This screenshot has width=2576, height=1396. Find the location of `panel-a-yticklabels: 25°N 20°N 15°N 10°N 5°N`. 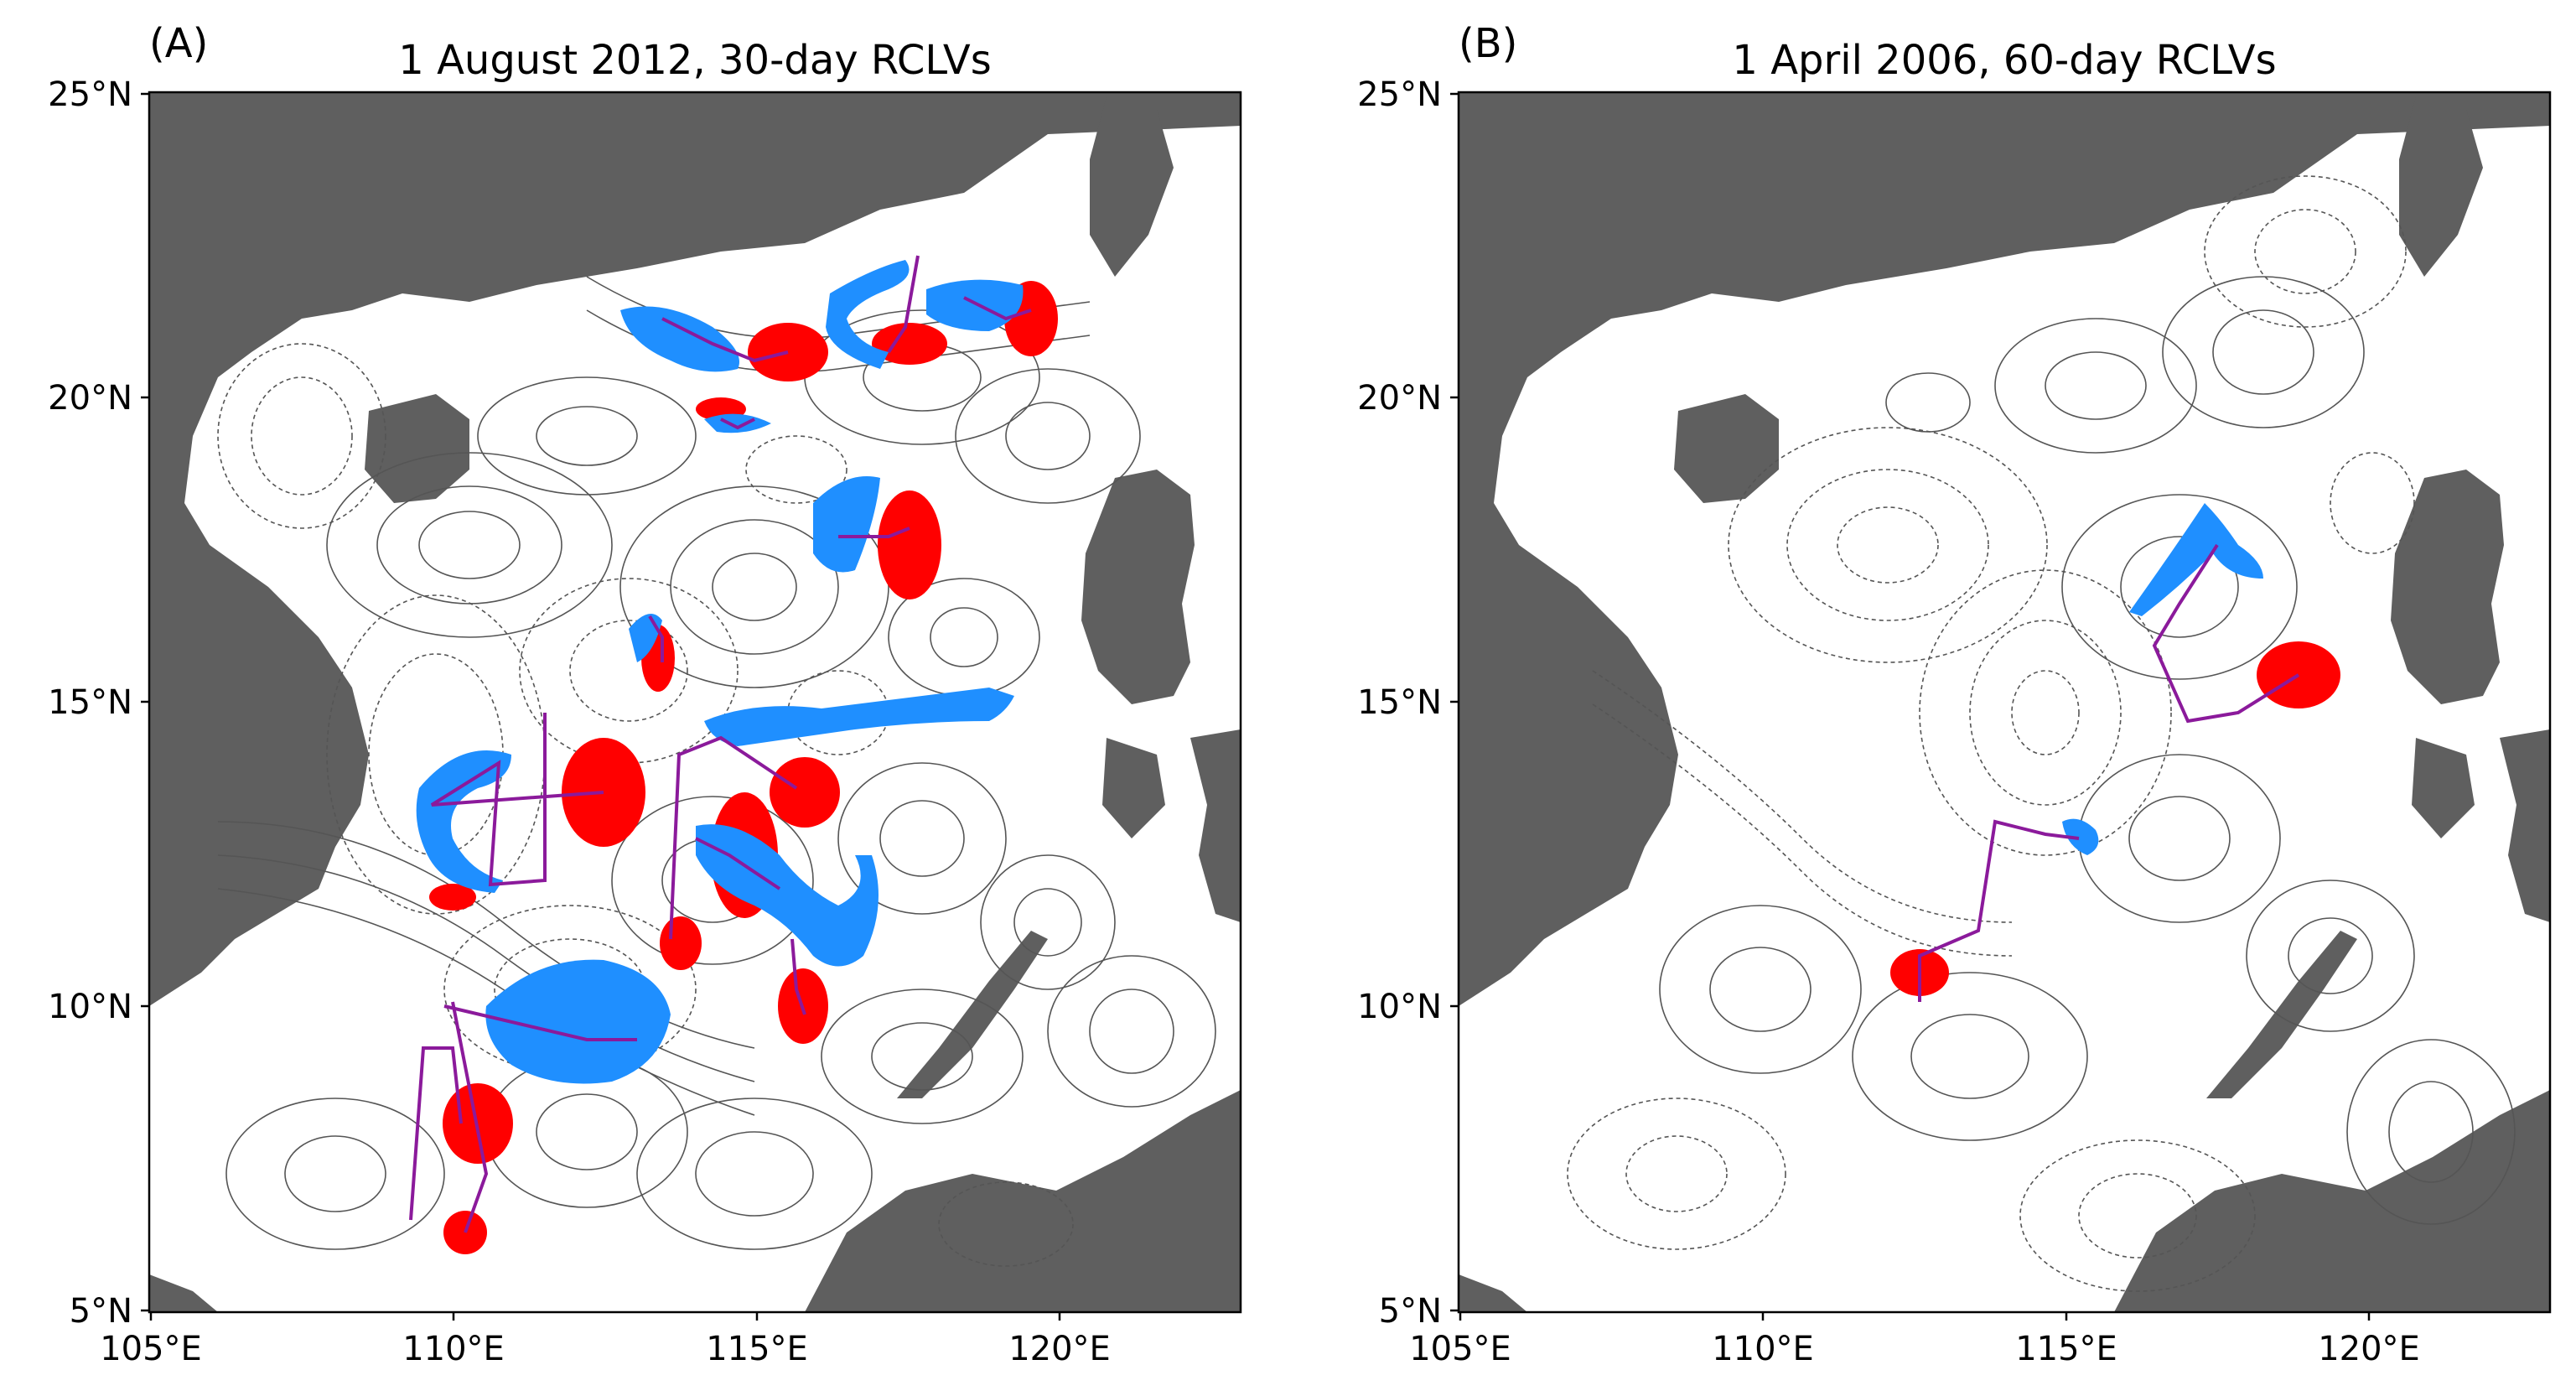

panel-a-yticklabels: 25°N 20°N 15°N 10°N 5°N is located at coordinates (90, 703).